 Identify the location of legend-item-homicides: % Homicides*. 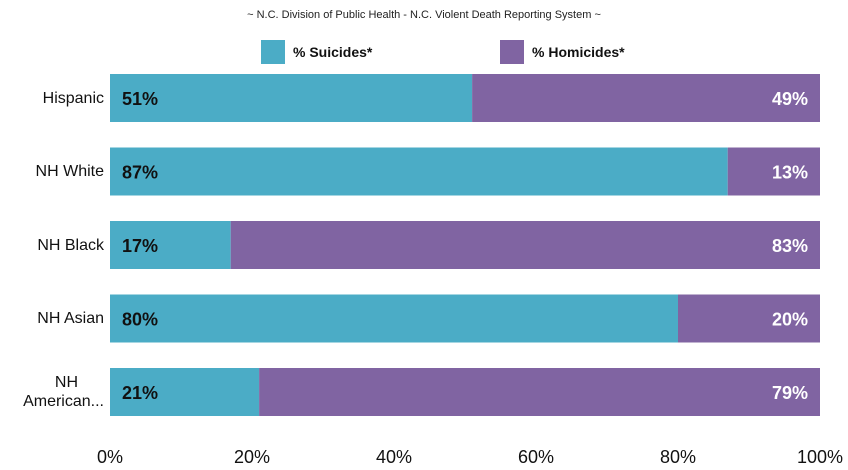
(562, 52).